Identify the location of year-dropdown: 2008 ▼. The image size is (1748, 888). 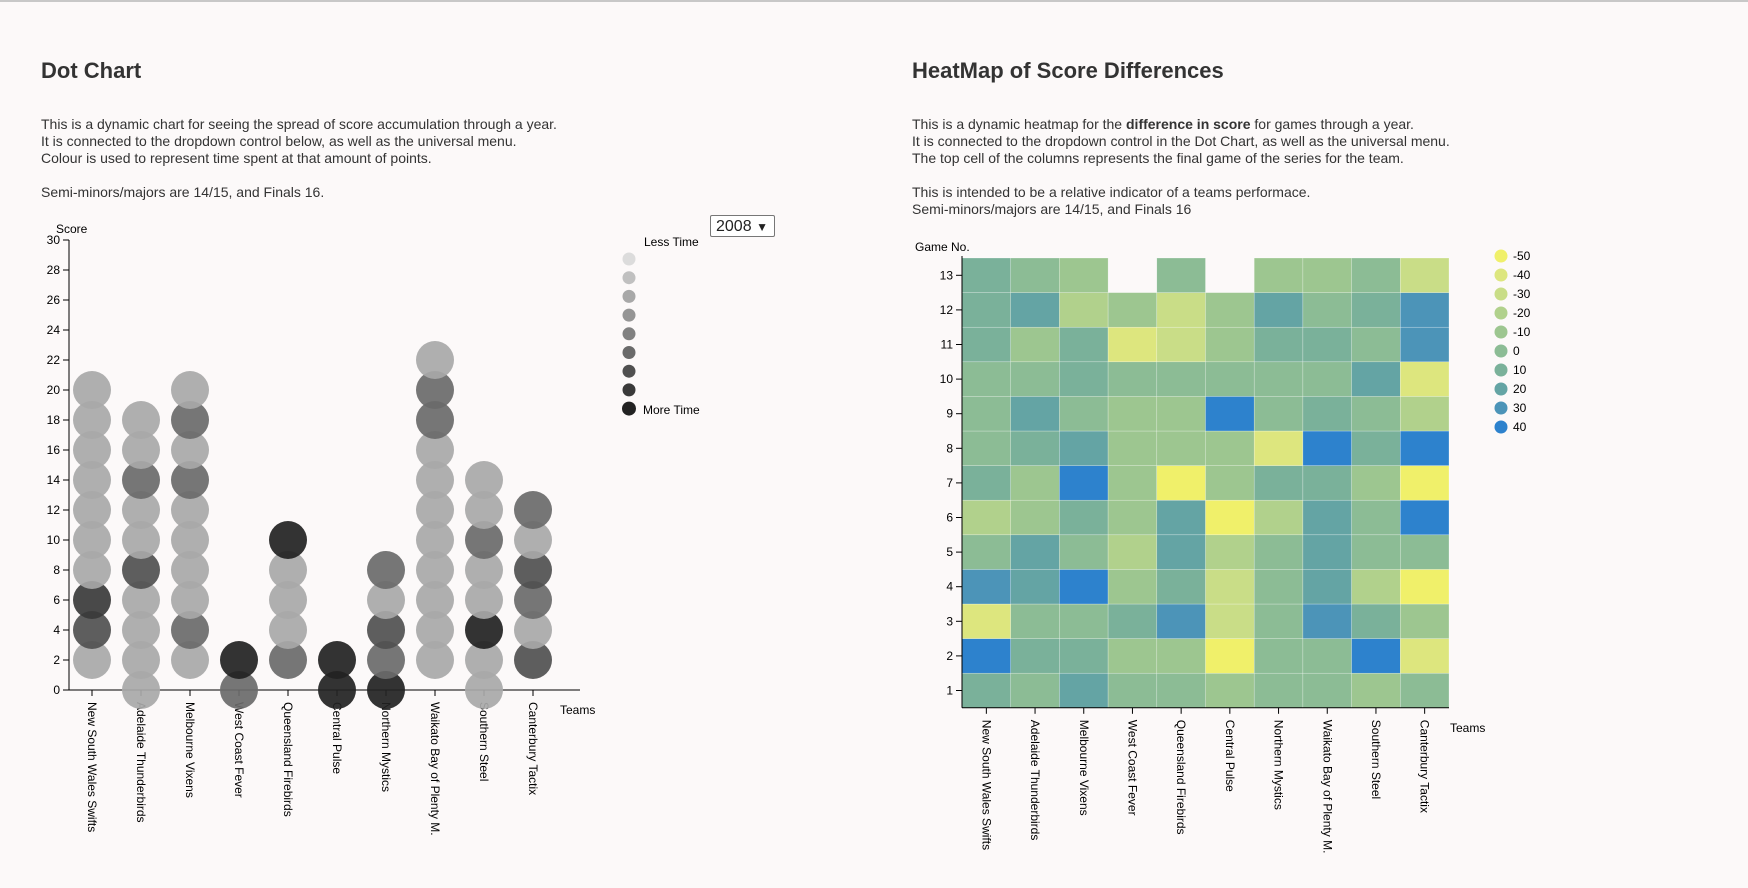
(742, 226).